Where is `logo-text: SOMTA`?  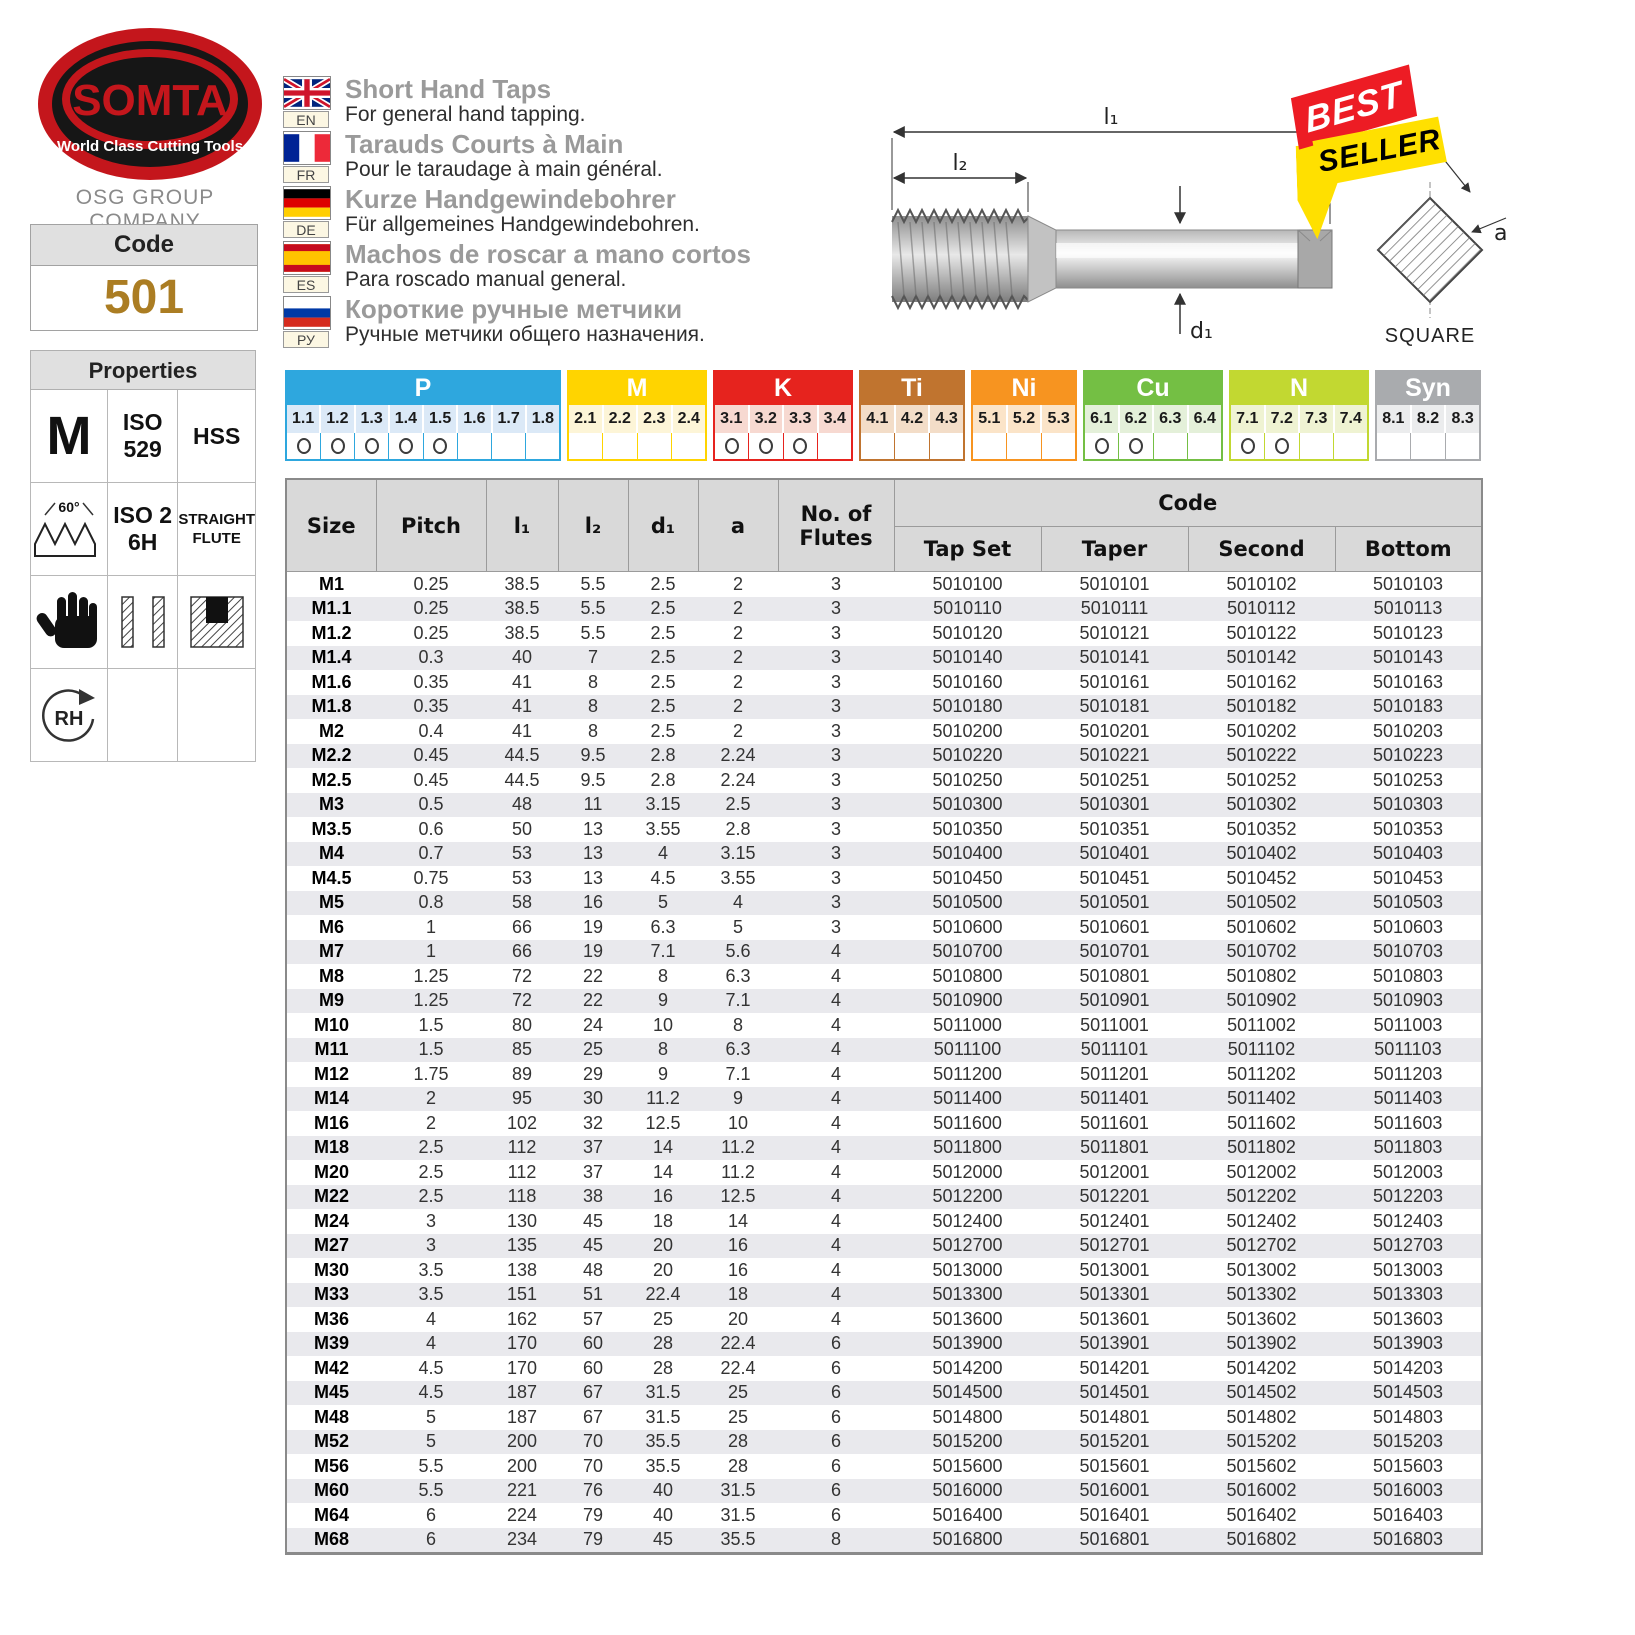 logo-text: SOMTA is located at coordinates (150, 100).